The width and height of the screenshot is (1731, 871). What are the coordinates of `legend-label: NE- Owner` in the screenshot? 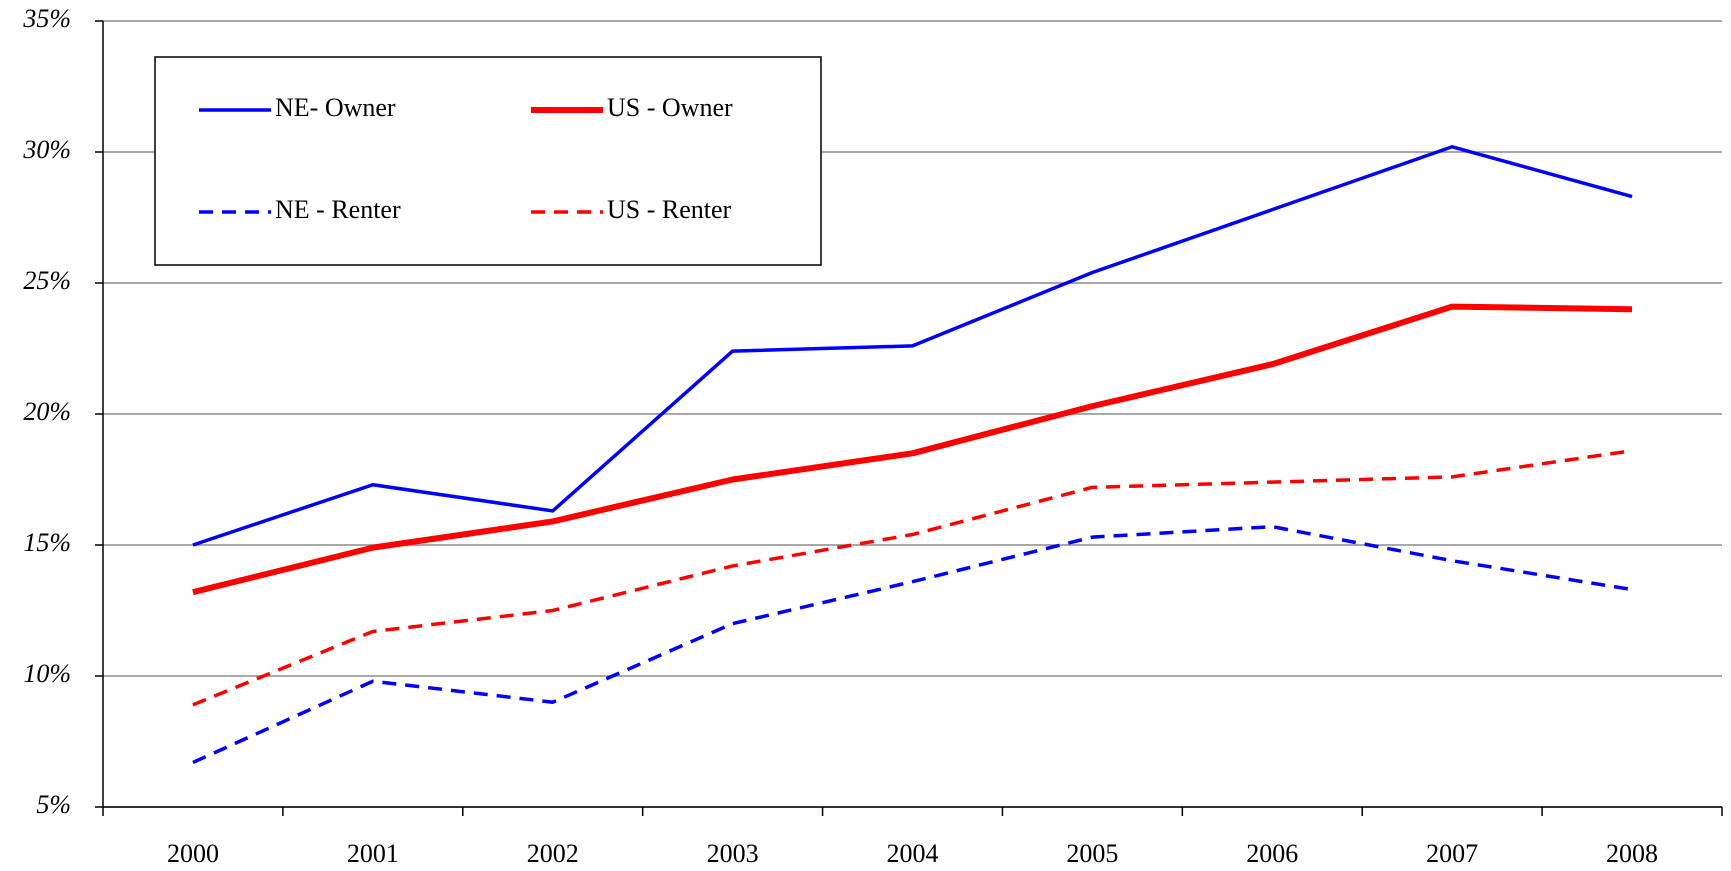 It's located at (335, 107).